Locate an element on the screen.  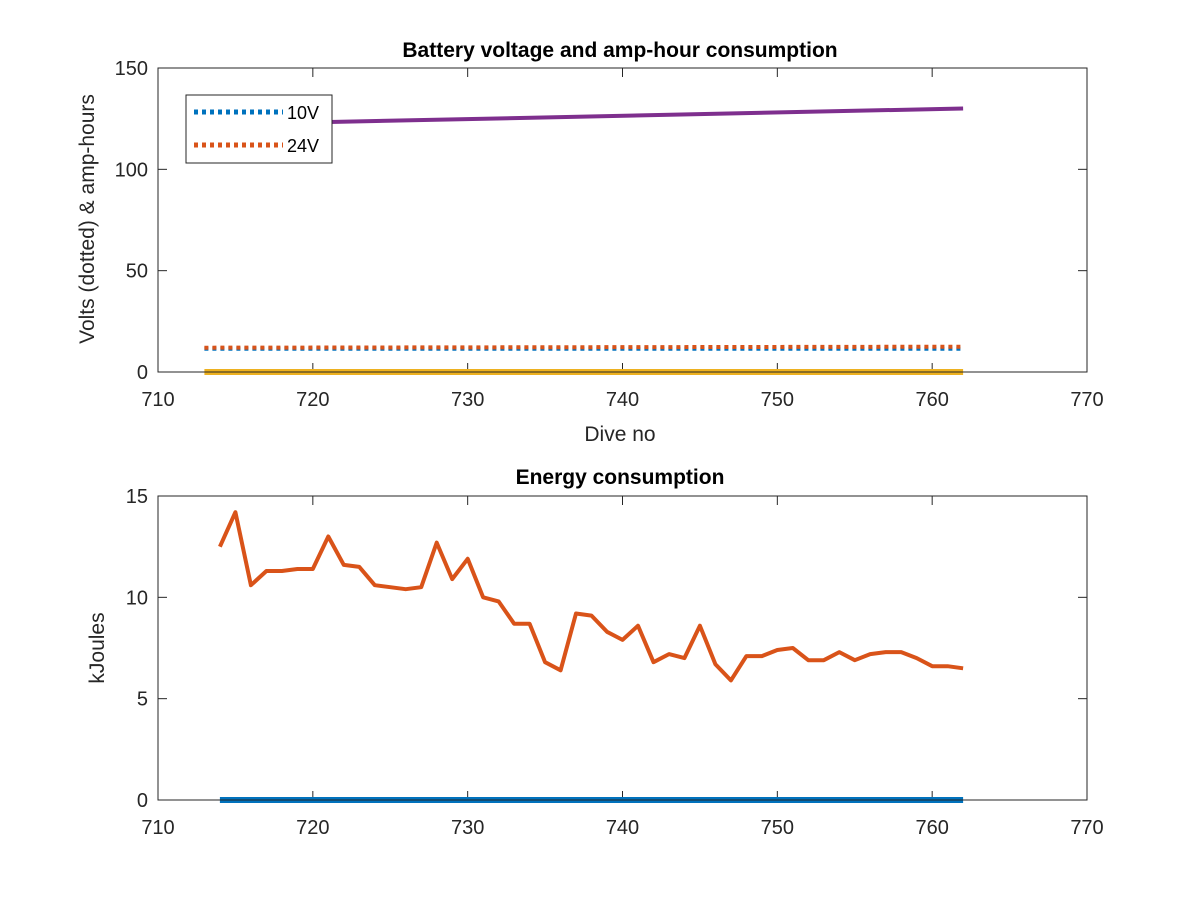
energy-x-tick-label: 760 is located at coordinates (931, 828).